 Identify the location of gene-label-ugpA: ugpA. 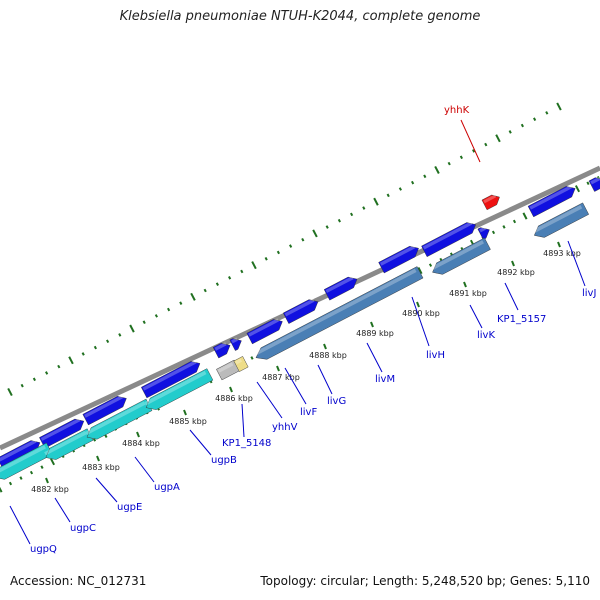
(167, 487).